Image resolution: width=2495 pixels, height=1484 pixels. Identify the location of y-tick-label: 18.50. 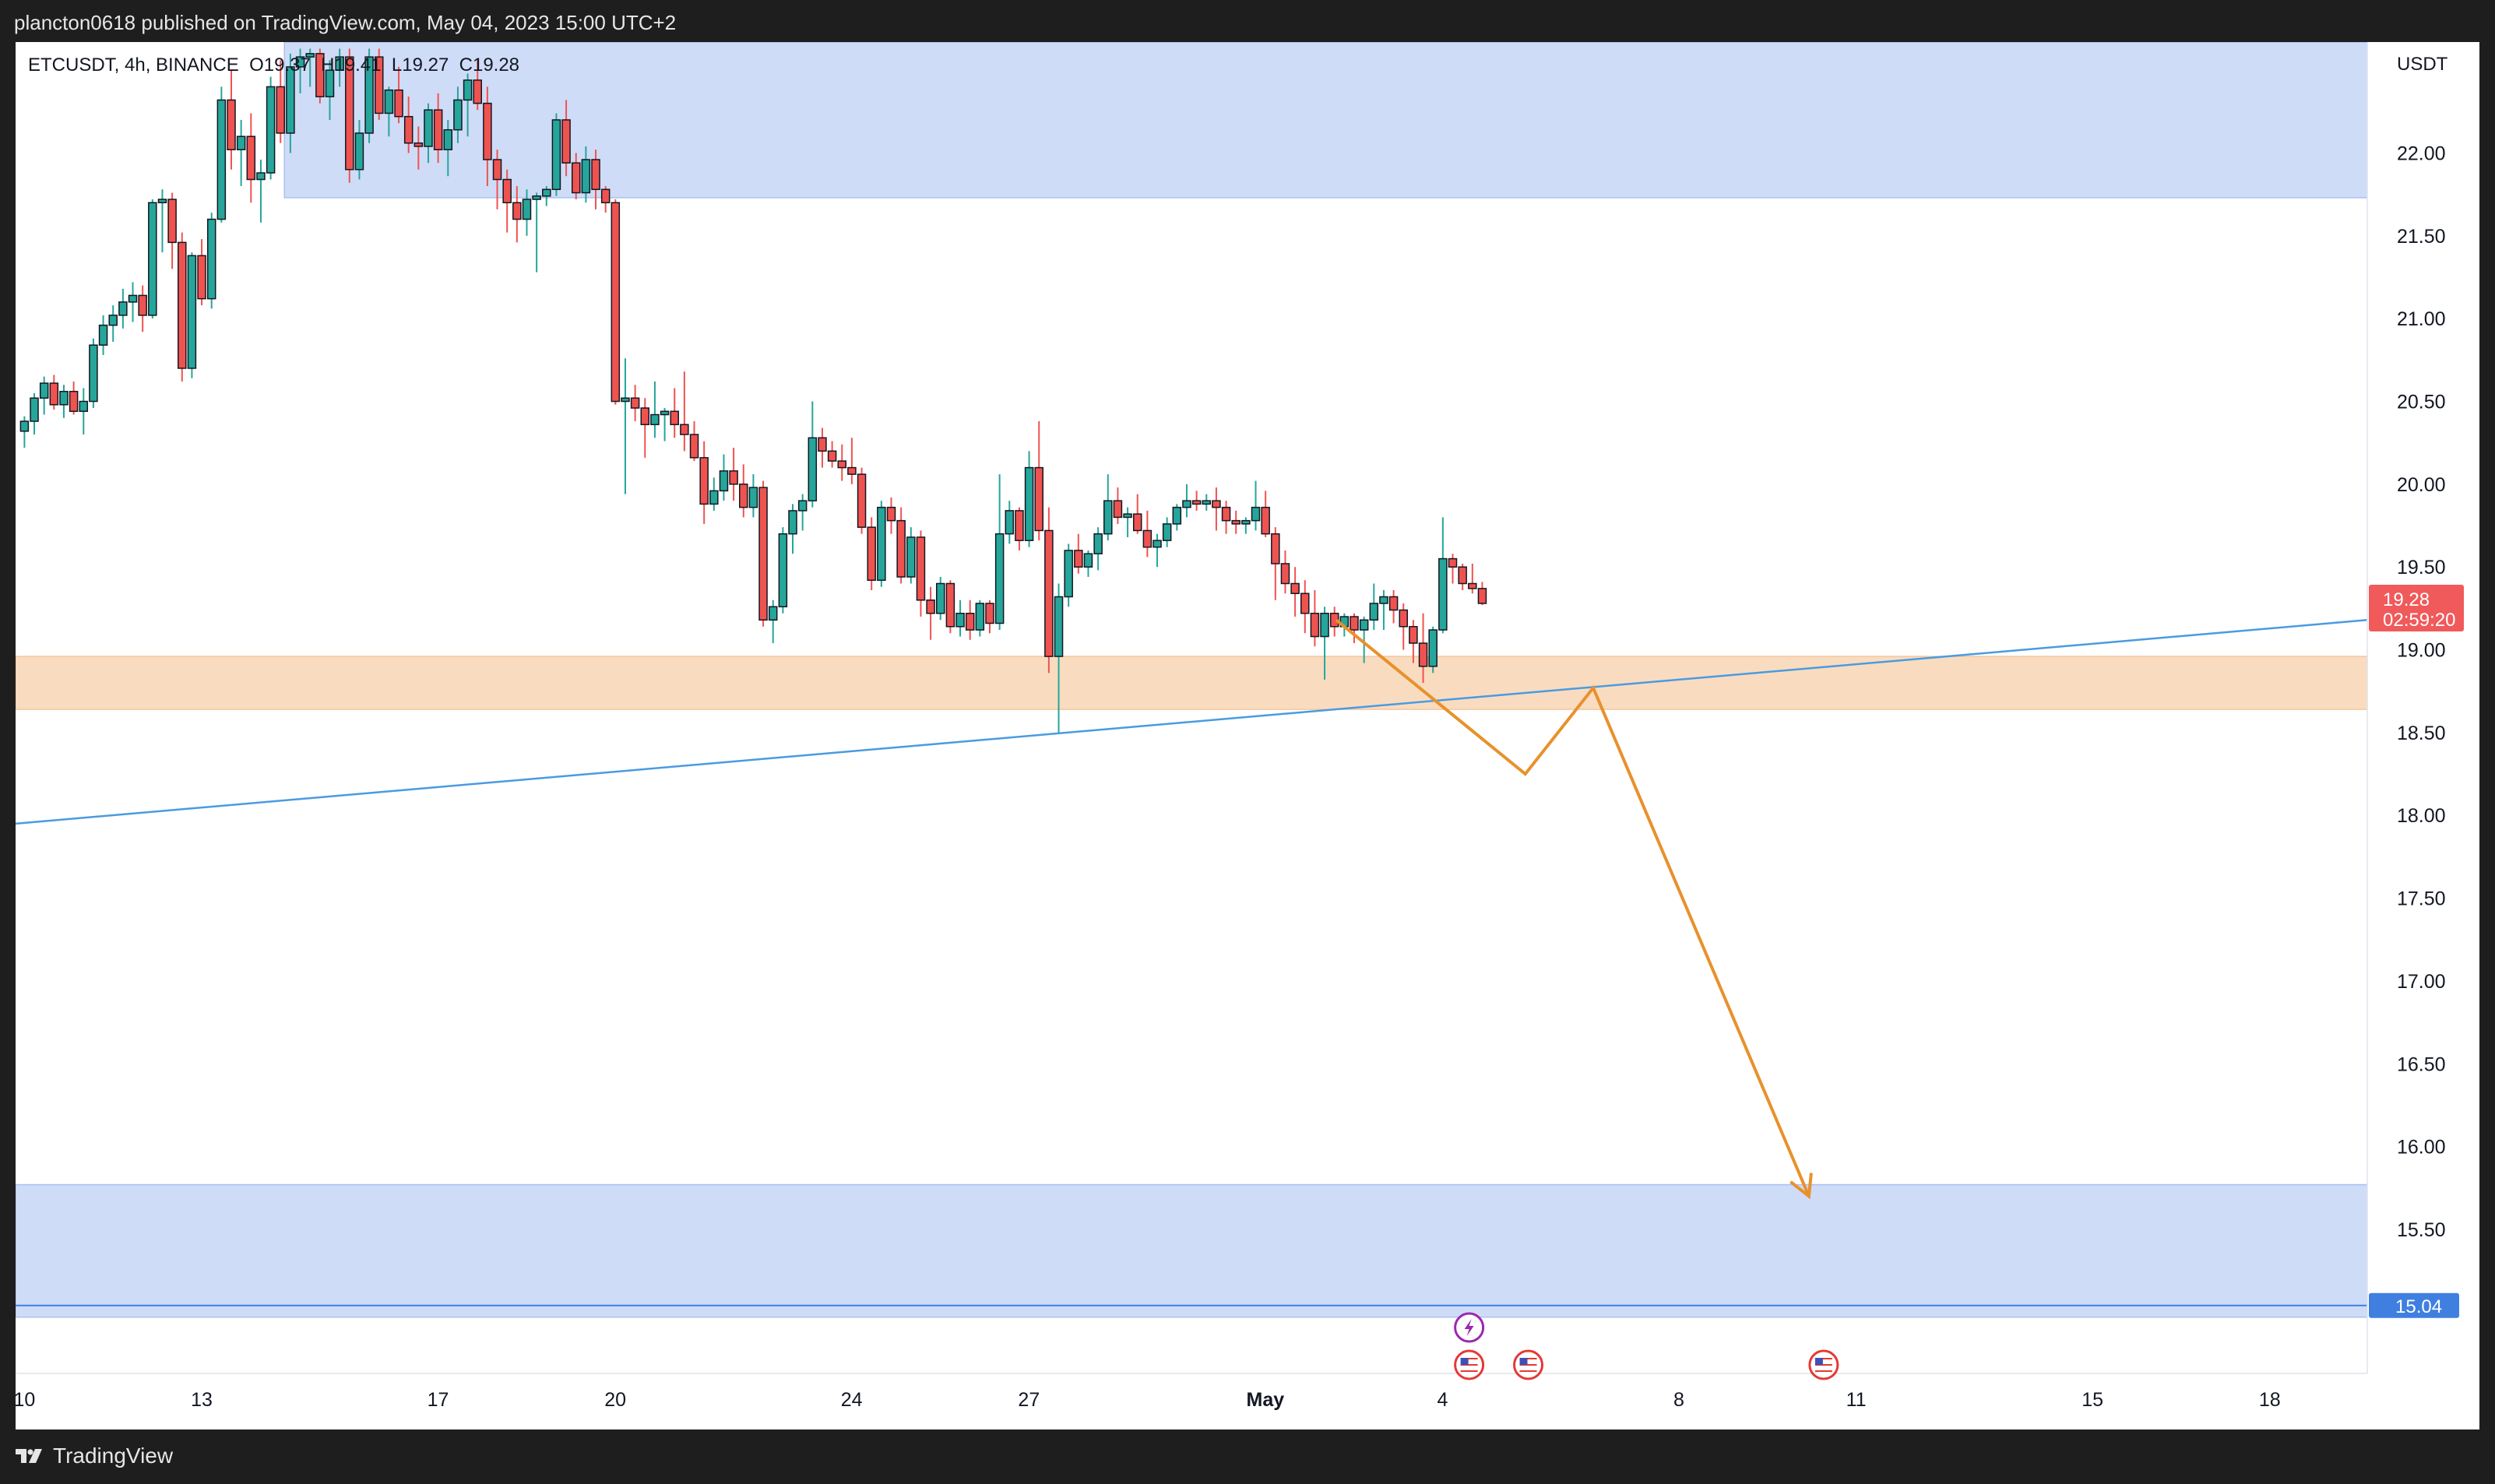
(2421, 733).